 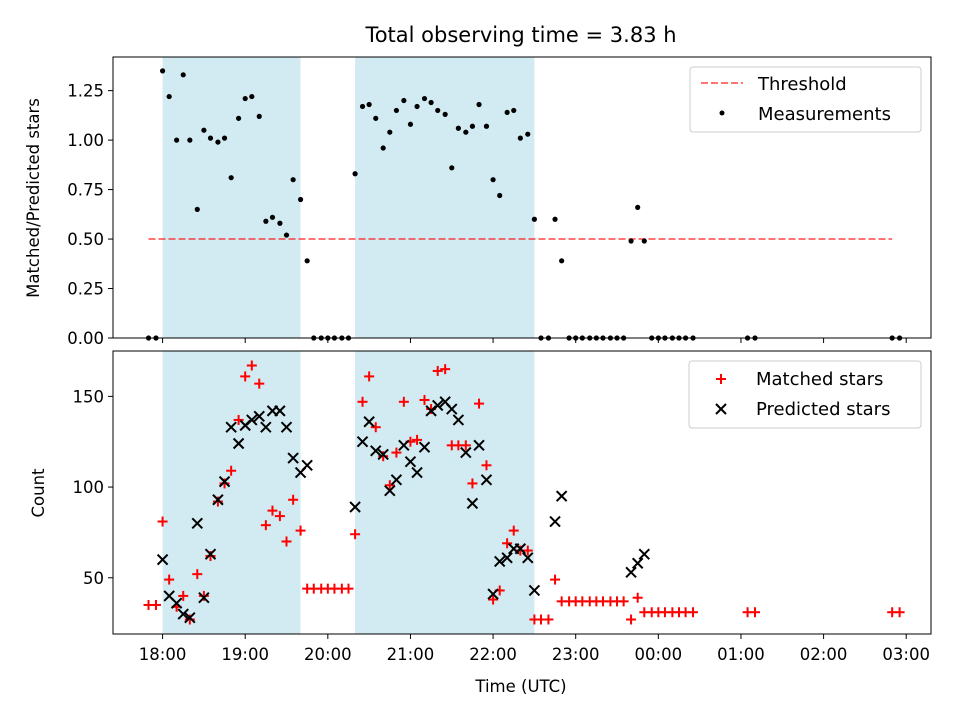 What do you see at coordinates (93, 578) in the screenshot?
I see `y-tick-label: 50` at bounding box center [93, 578].